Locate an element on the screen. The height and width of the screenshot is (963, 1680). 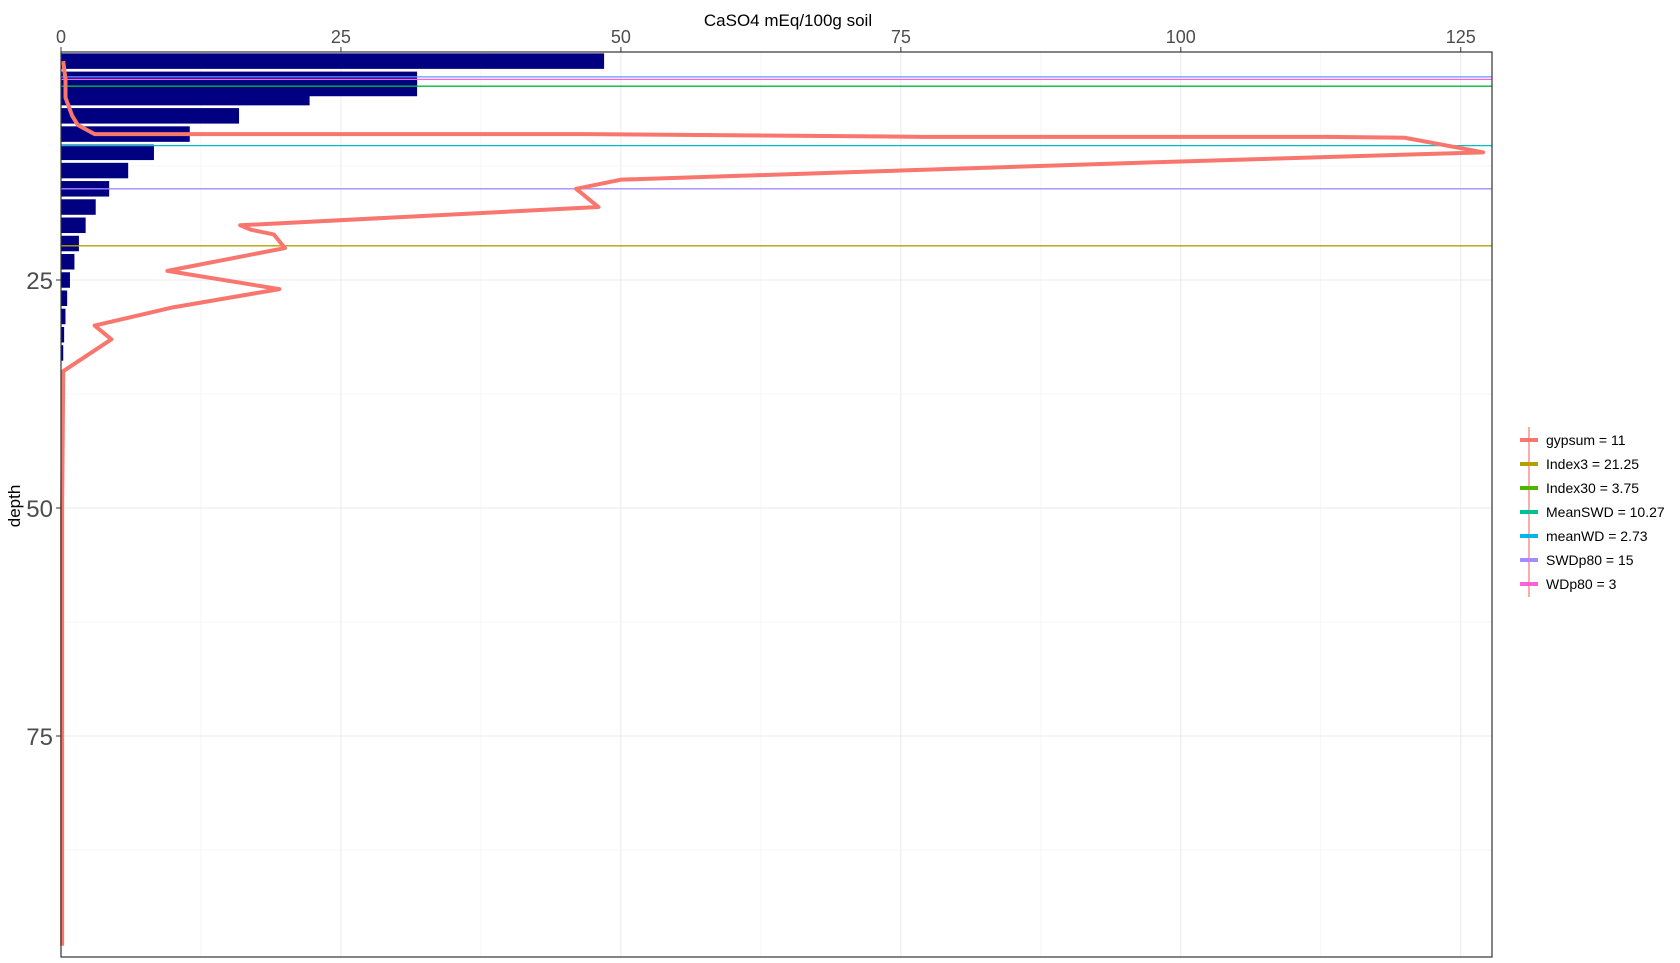
y-axis: 25 50 75 is located at coordinates (43, 509).